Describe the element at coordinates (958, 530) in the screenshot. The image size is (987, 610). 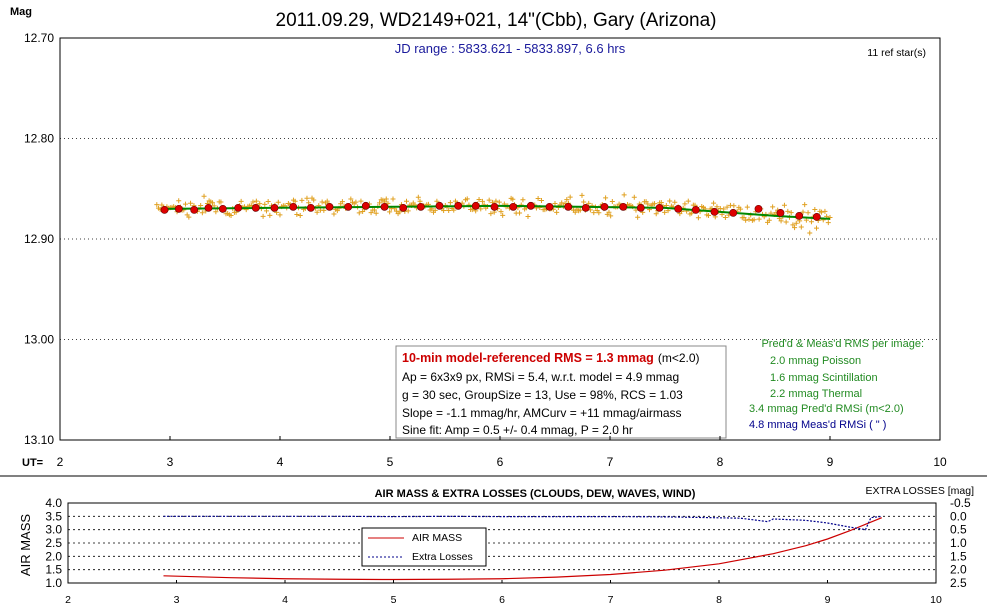
I see `y2-tick-label: 0.5` at that location.